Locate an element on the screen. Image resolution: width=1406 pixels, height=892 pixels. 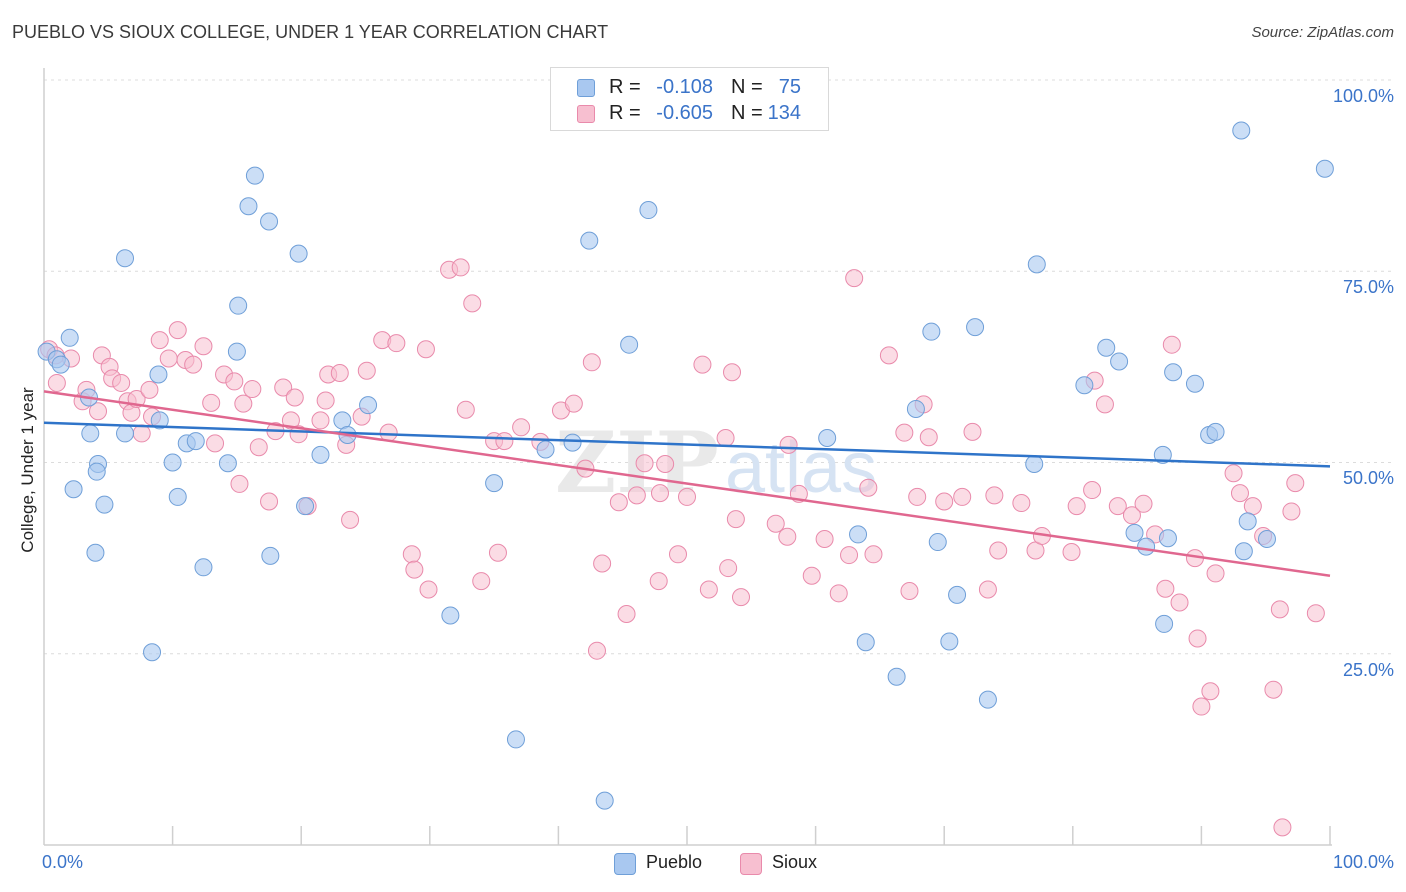
sioux-r-value: -0.605 is located at coordinates (684, 113).